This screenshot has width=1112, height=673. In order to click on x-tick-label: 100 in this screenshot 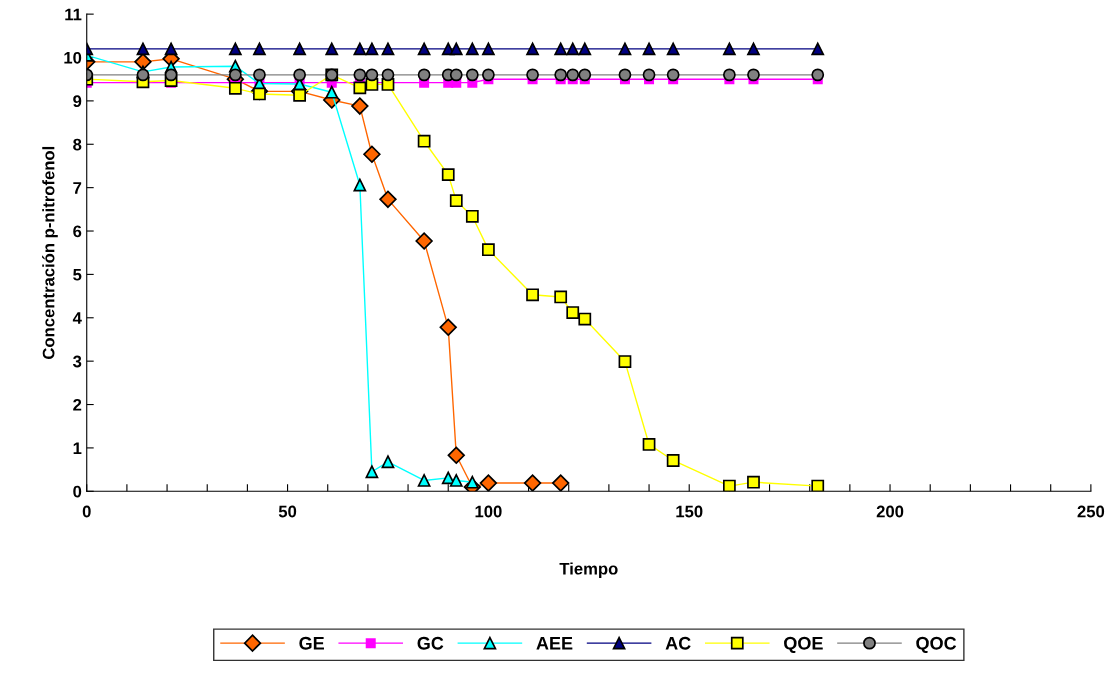, I will do `click(488, 511)`.